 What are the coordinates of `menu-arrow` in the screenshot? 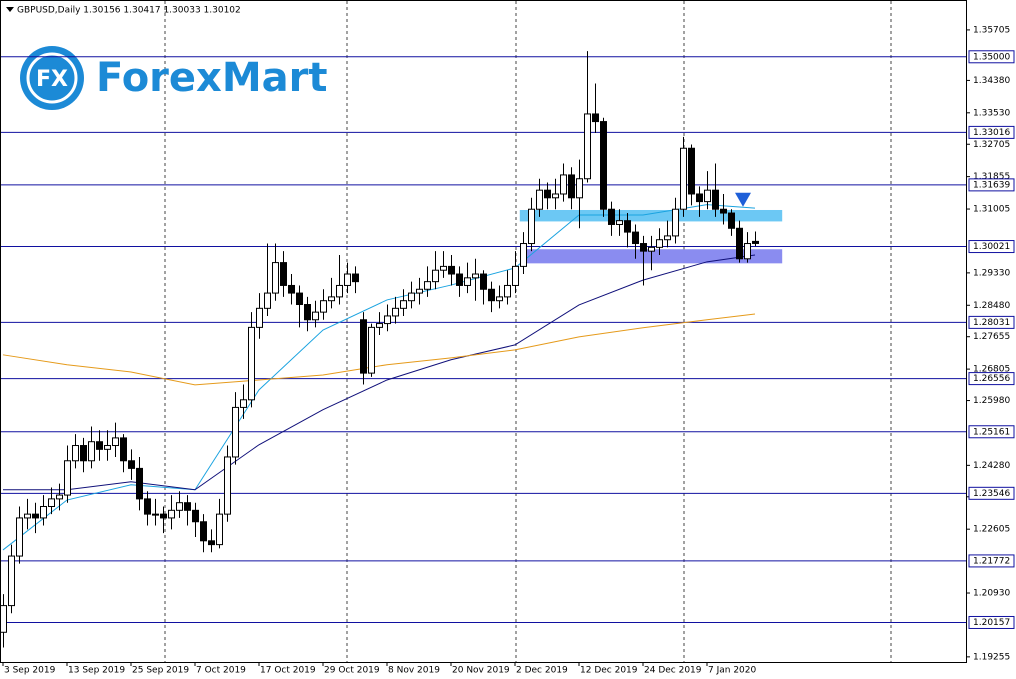 It's located at (10, 9).